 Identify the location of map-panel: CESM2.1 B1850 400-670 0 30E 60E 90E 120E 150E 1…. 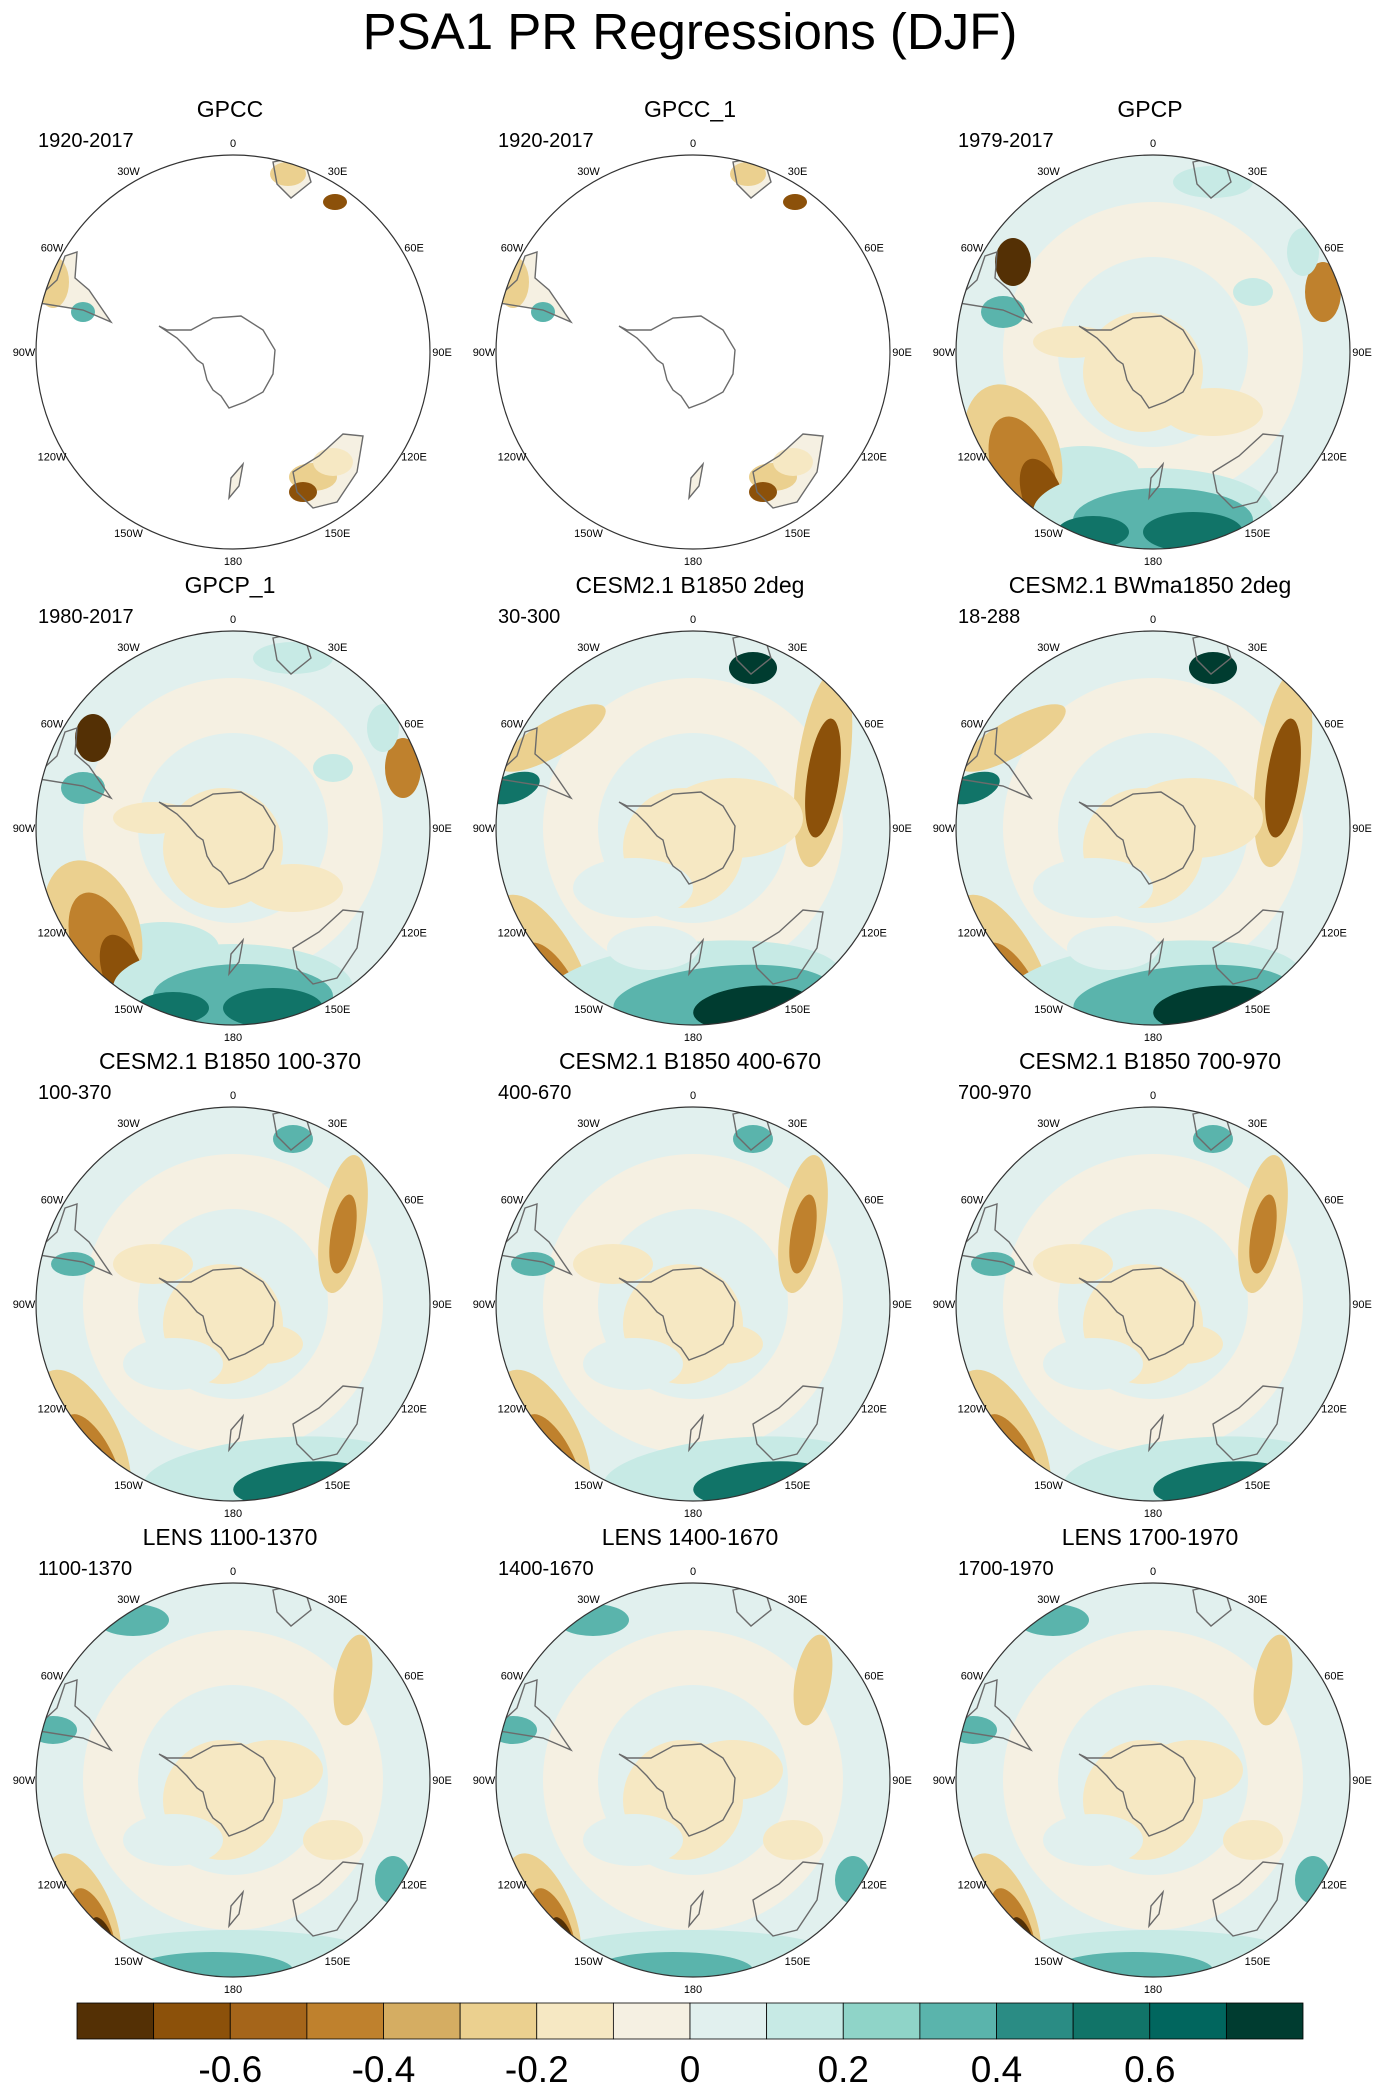
(690, 1284).